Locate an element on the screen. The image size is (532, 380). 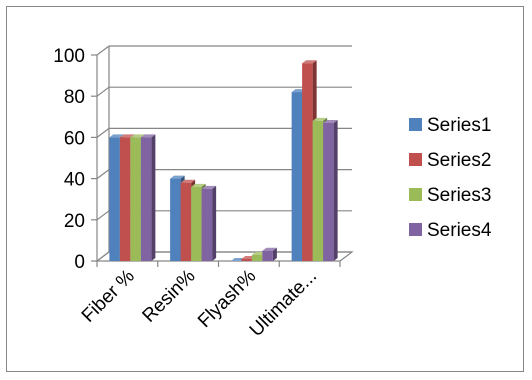
legend-label: Series3 is located at coordinates (459, 195).